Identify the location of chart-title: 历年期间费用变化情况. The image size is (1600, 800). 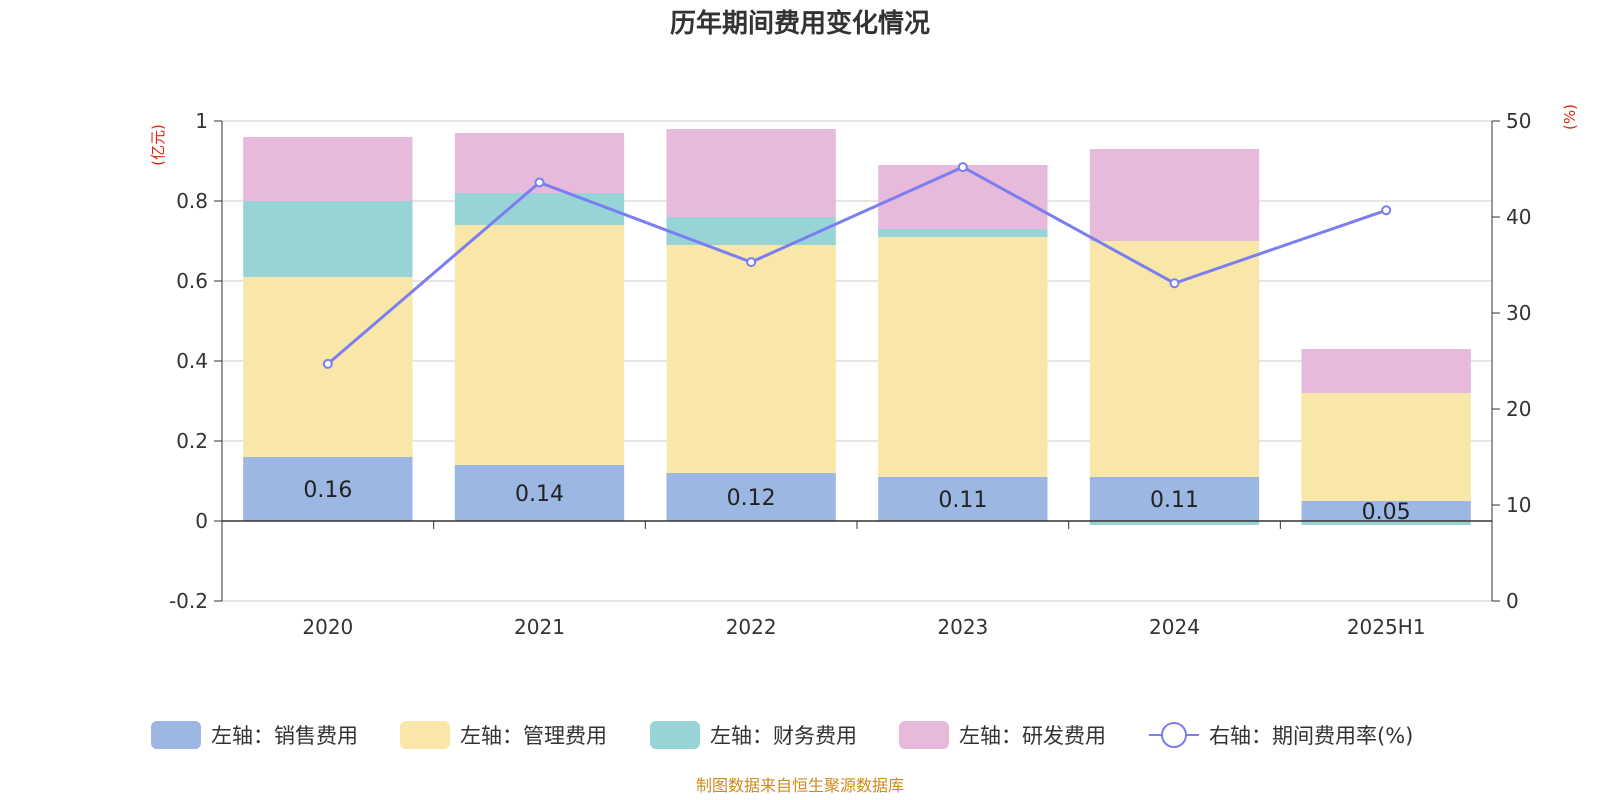
(800, 23).